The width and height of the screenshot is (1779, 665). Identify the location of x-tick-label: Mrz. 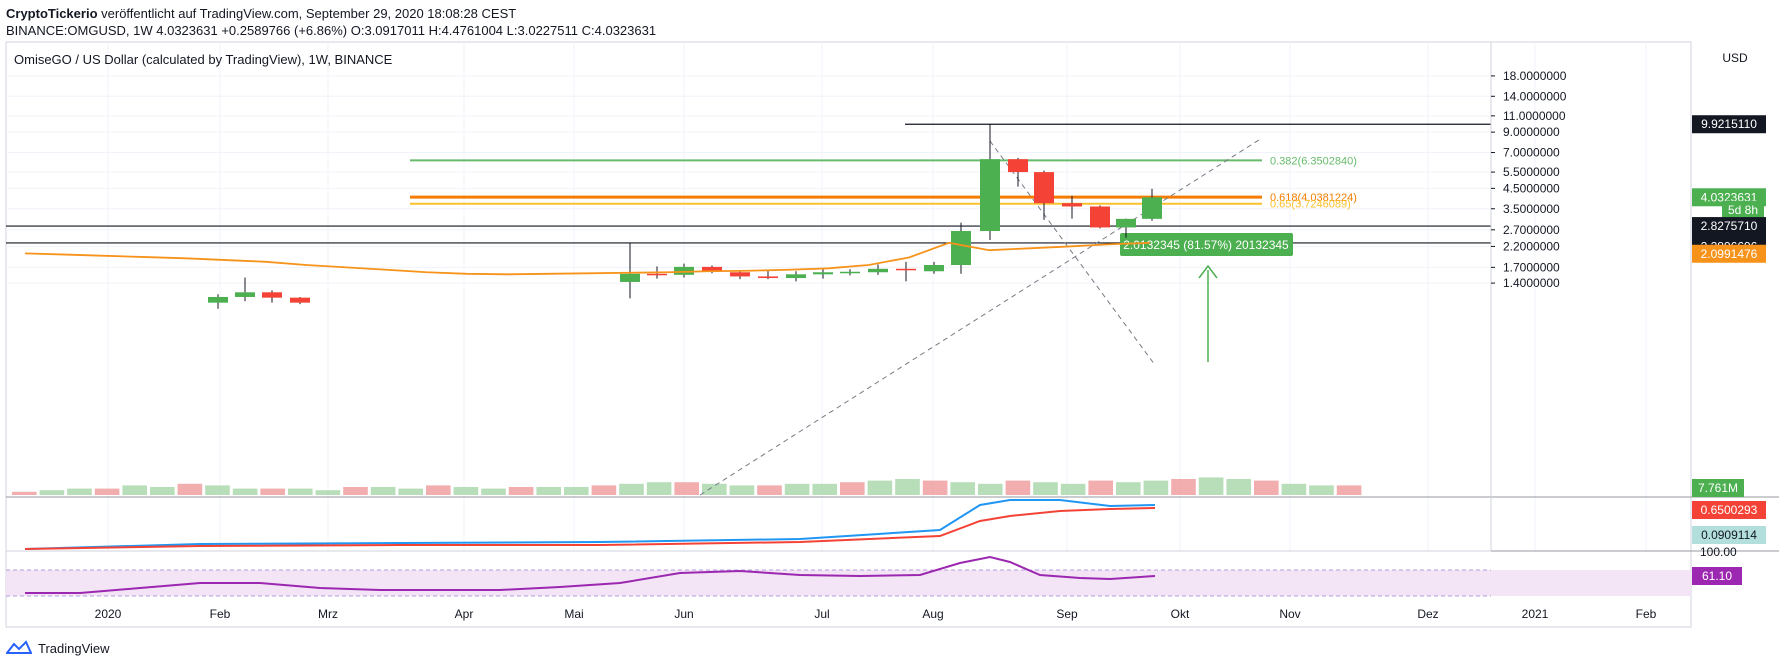
(328, 614).